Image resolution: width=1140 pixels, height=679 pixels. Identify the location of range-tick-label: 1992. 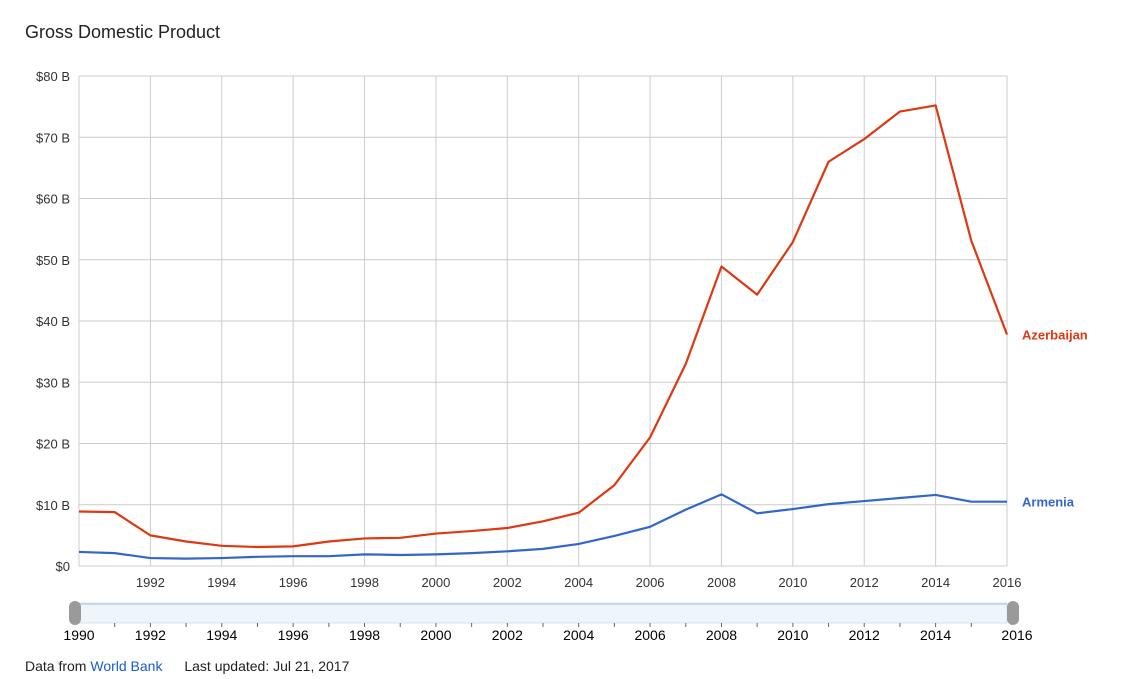
(150, 635).